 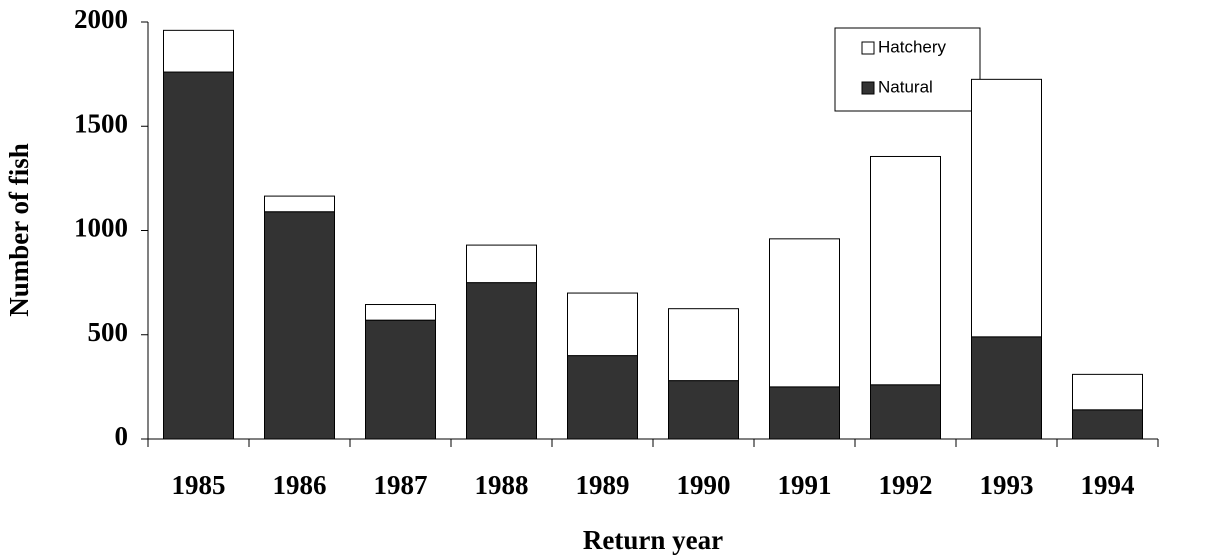 I want to click on legend-label: Natural, so click(x=905, y=86).